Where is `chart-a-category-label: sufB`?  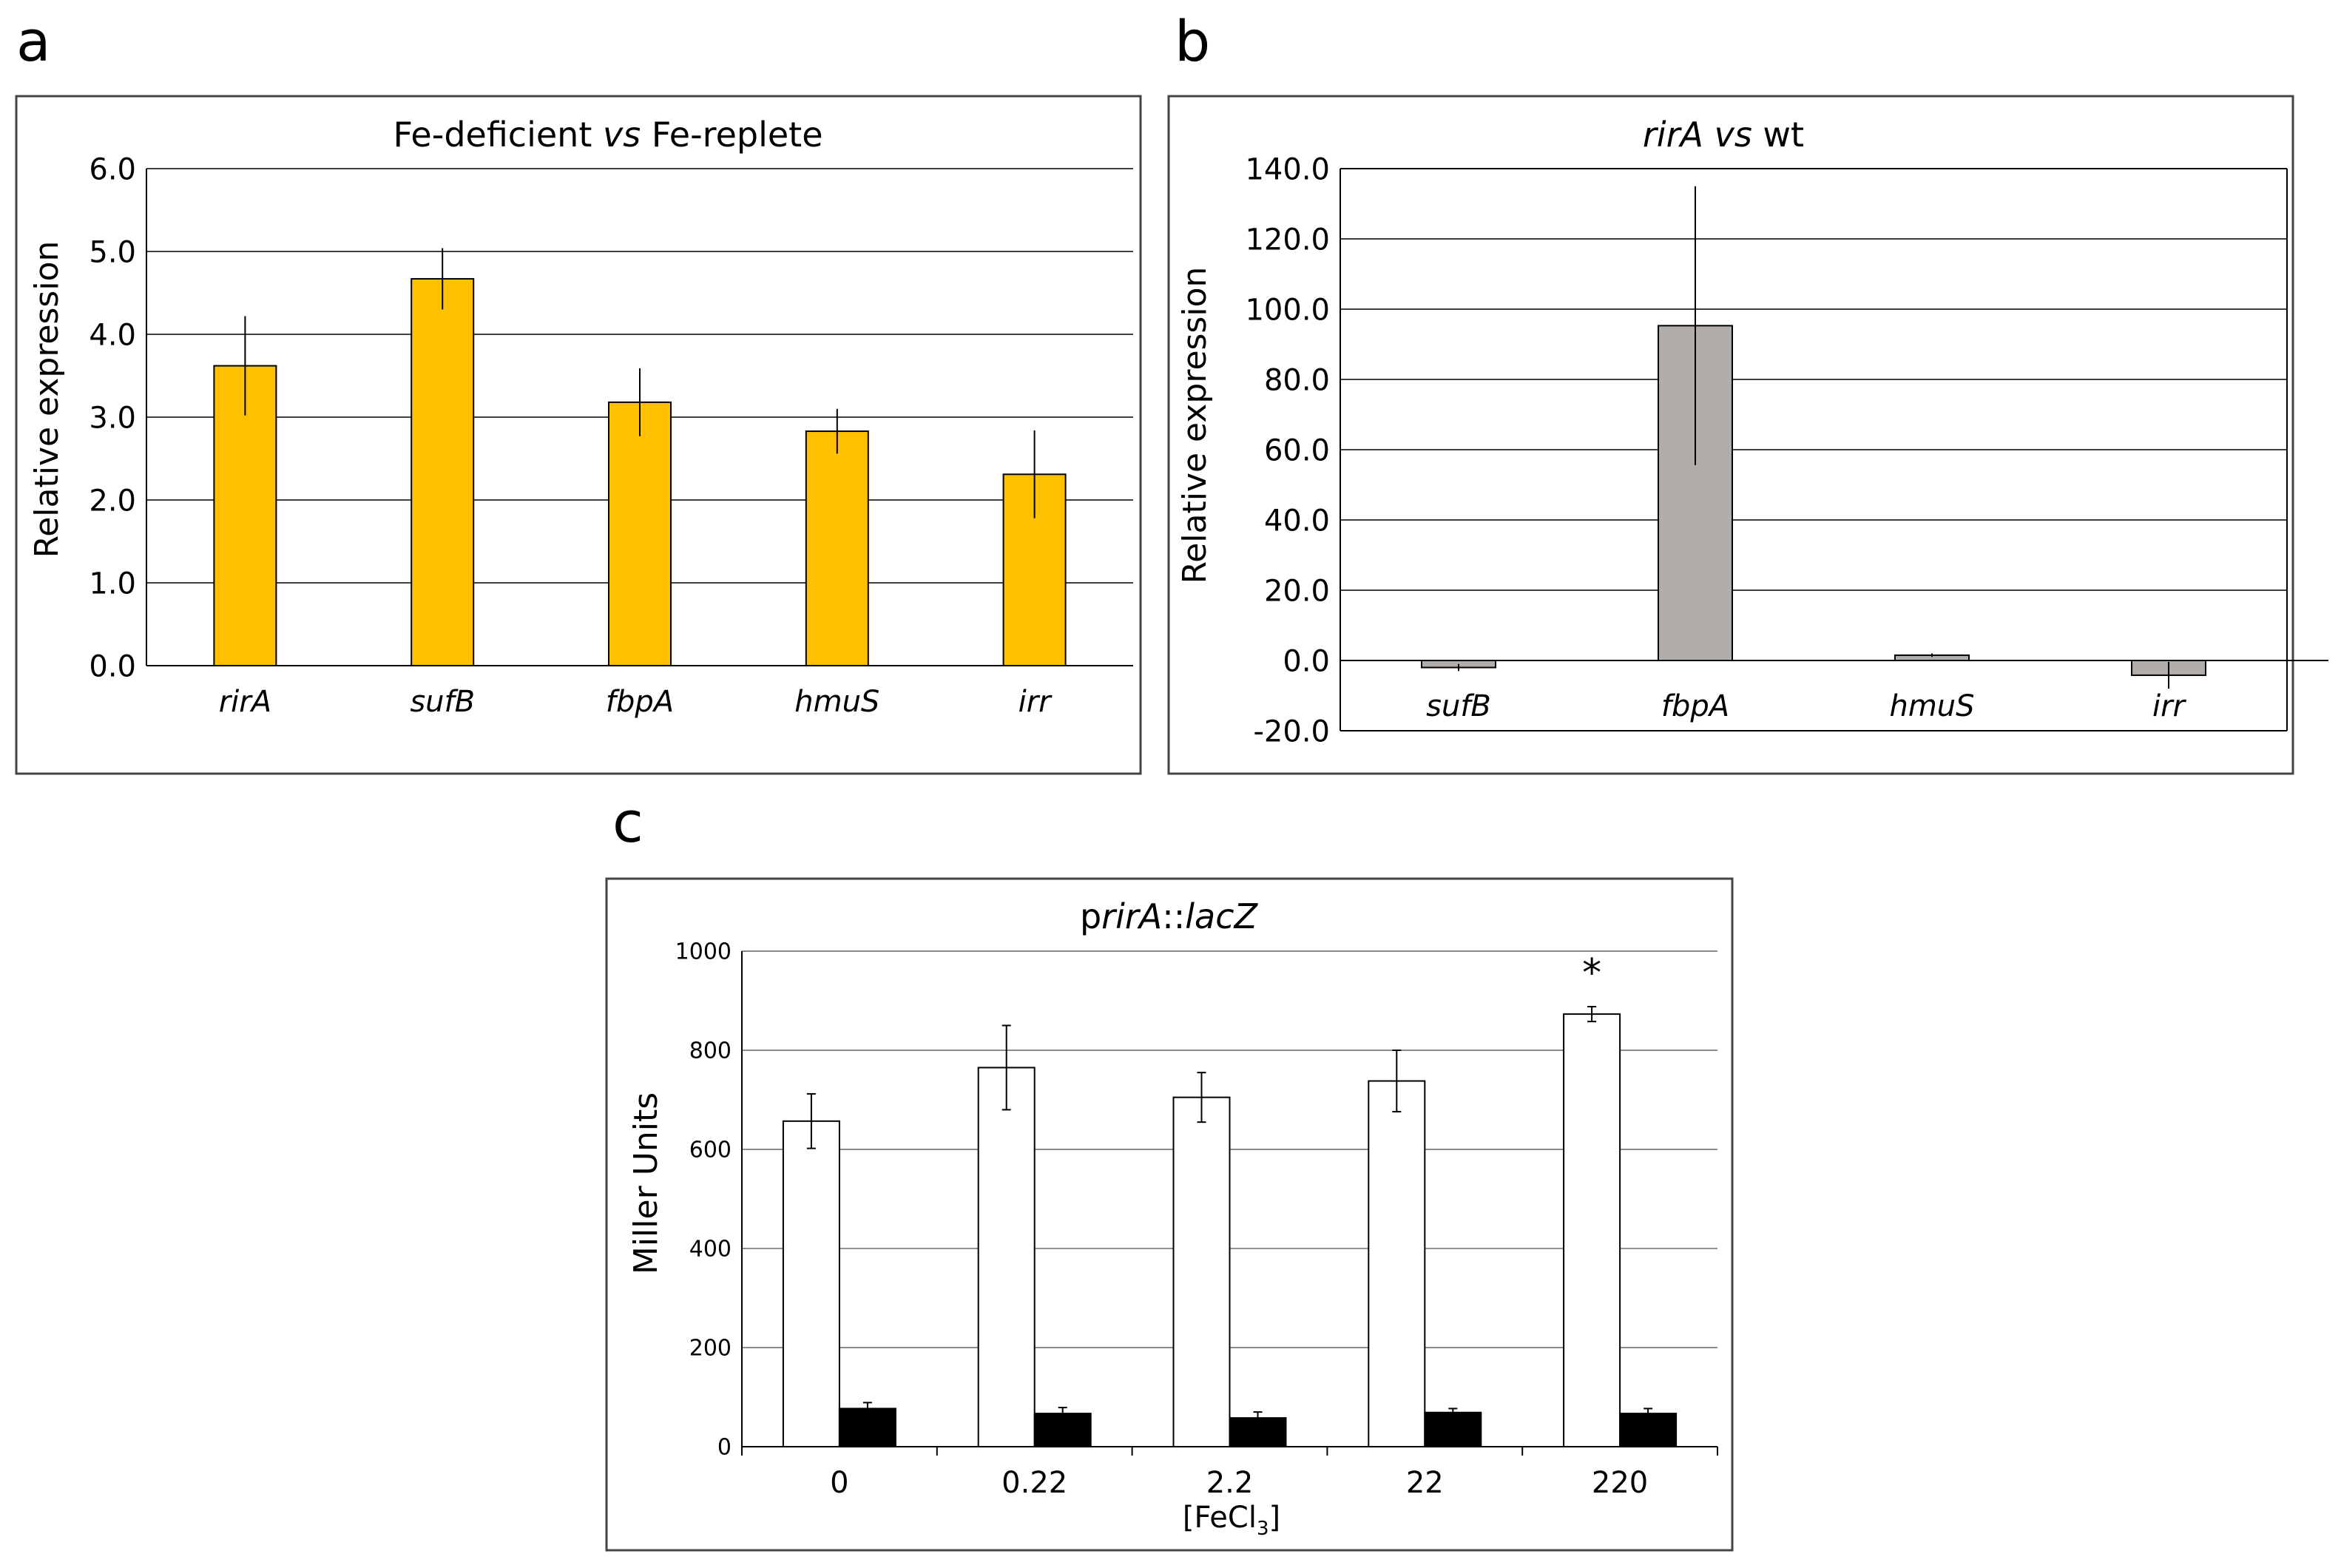 chart-a-category-label: sufB is located at coordinates (442, 702).